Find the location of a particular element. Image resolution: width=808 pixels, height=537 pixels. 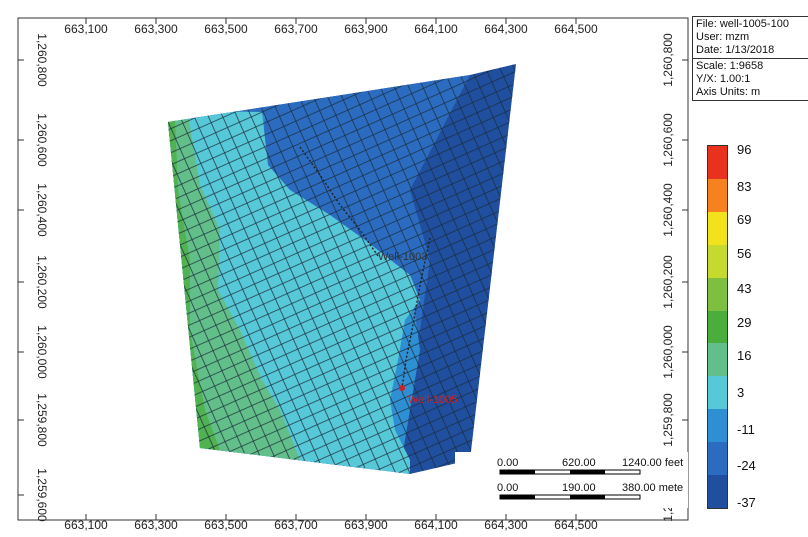

y-tick-left-5: 1,259,800 is located at coordinates (42, 420).